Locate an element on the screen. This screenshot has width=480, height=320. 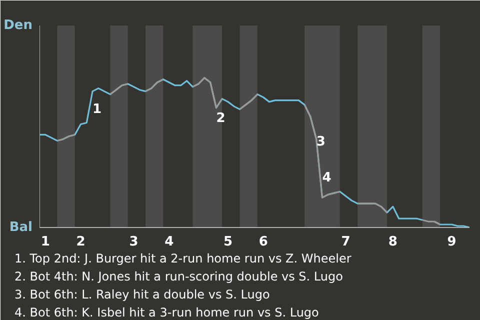
text: 3. Bot 6th: L. Raley hit a double vs S. Lugo is located at coordinates (142, 295).